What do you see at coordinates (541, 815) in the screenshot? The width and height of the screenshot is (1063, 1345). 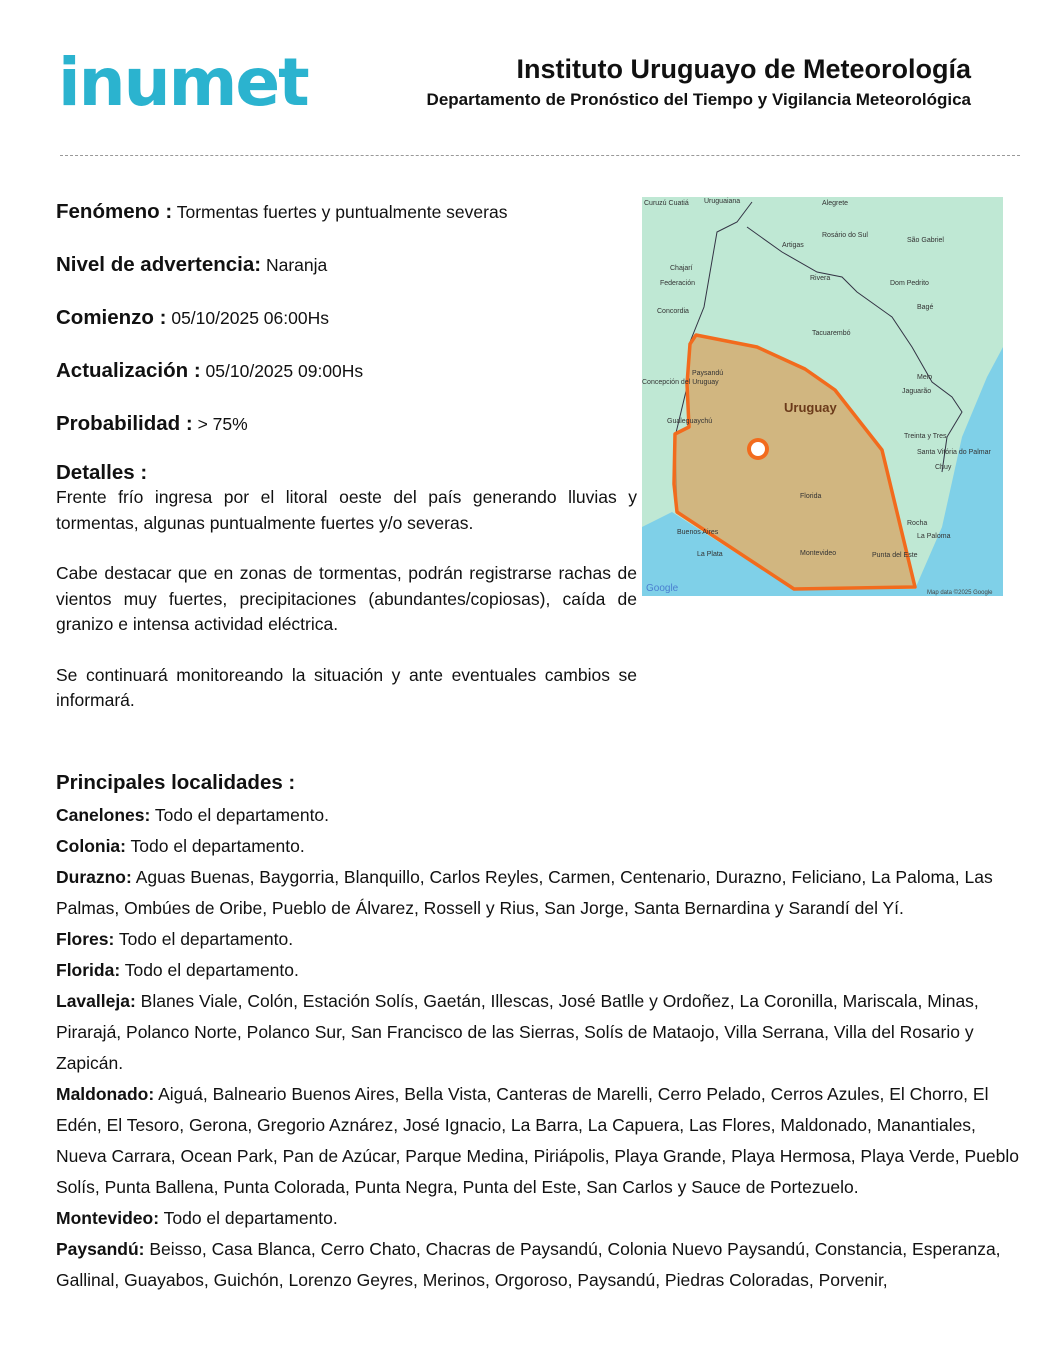 I see `locality-item: Canelones: Todo el departamento.` at bounding box center [541, 815].